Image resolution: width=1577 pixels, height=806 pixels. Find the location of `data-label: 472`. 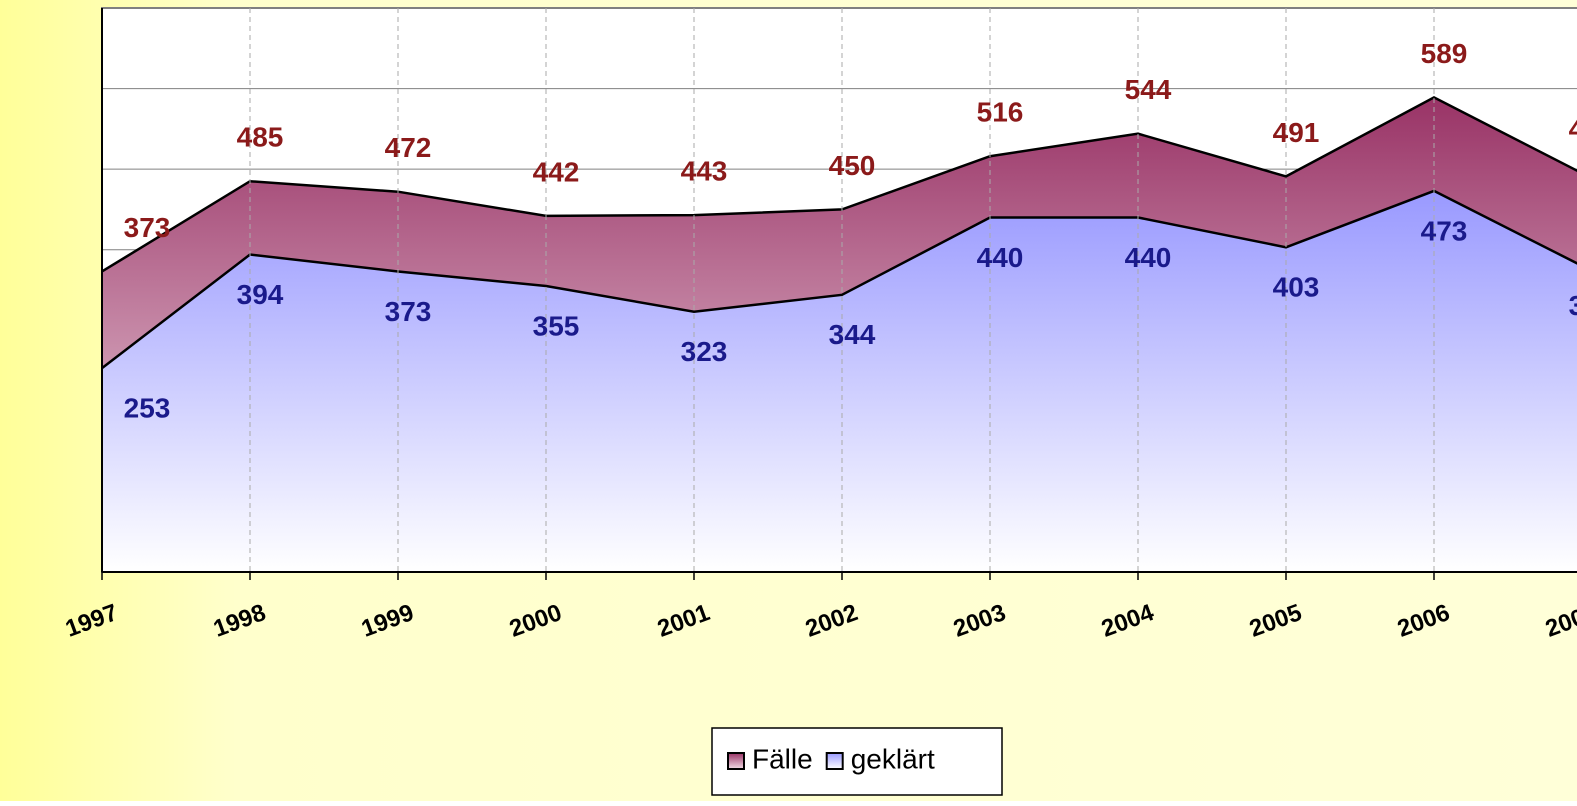

data-label: 472 is located at coordinates (408, 147).